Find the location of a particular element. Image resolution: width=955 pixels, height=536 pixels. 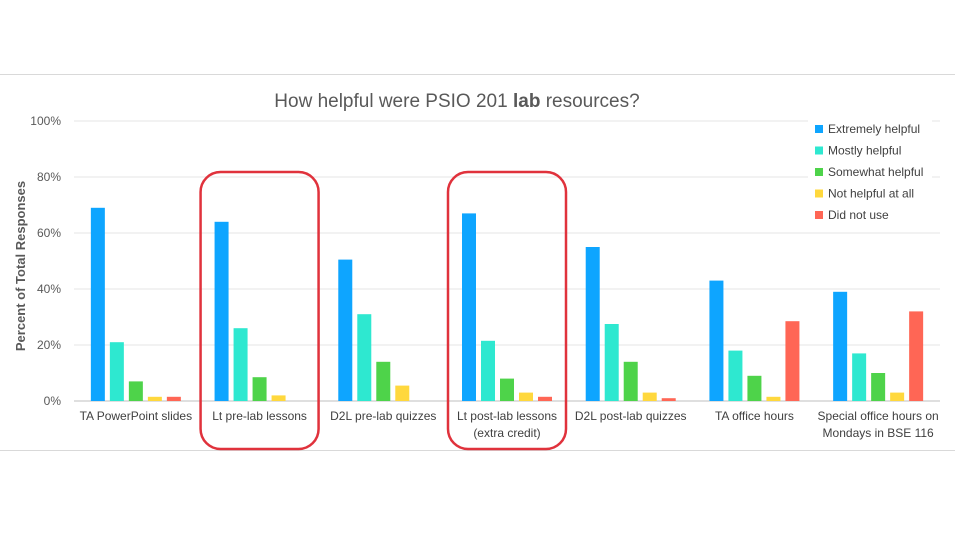

y-tick-label: 40% is located at coordinates (49, 289).